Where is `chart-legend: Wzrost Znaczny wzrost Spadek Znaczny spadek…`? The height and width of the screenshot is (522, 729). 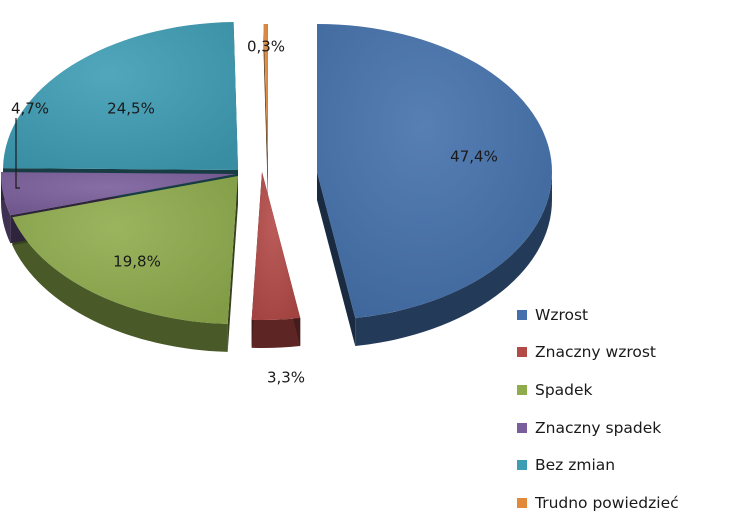 chart-legend: Wzrost Znaczny wzrost Spadek Znaczny spadek… is located at coordinates (622, 409).